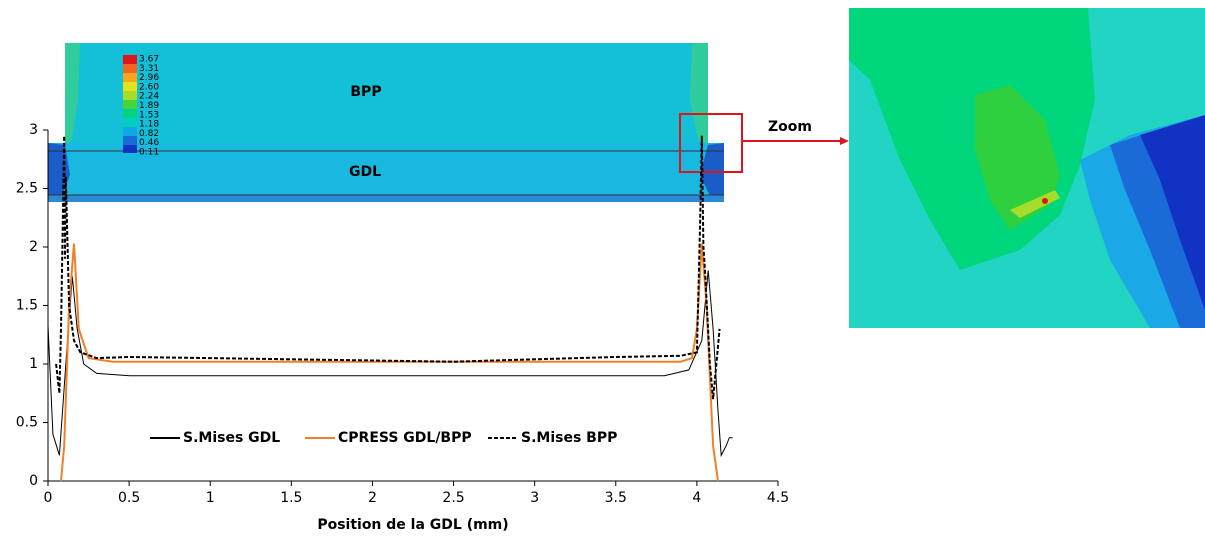  What do you see at coordinates (149, 78) in the screenshot?
I see `colorbar-label: 2.96` at bounding box center [149, 78].